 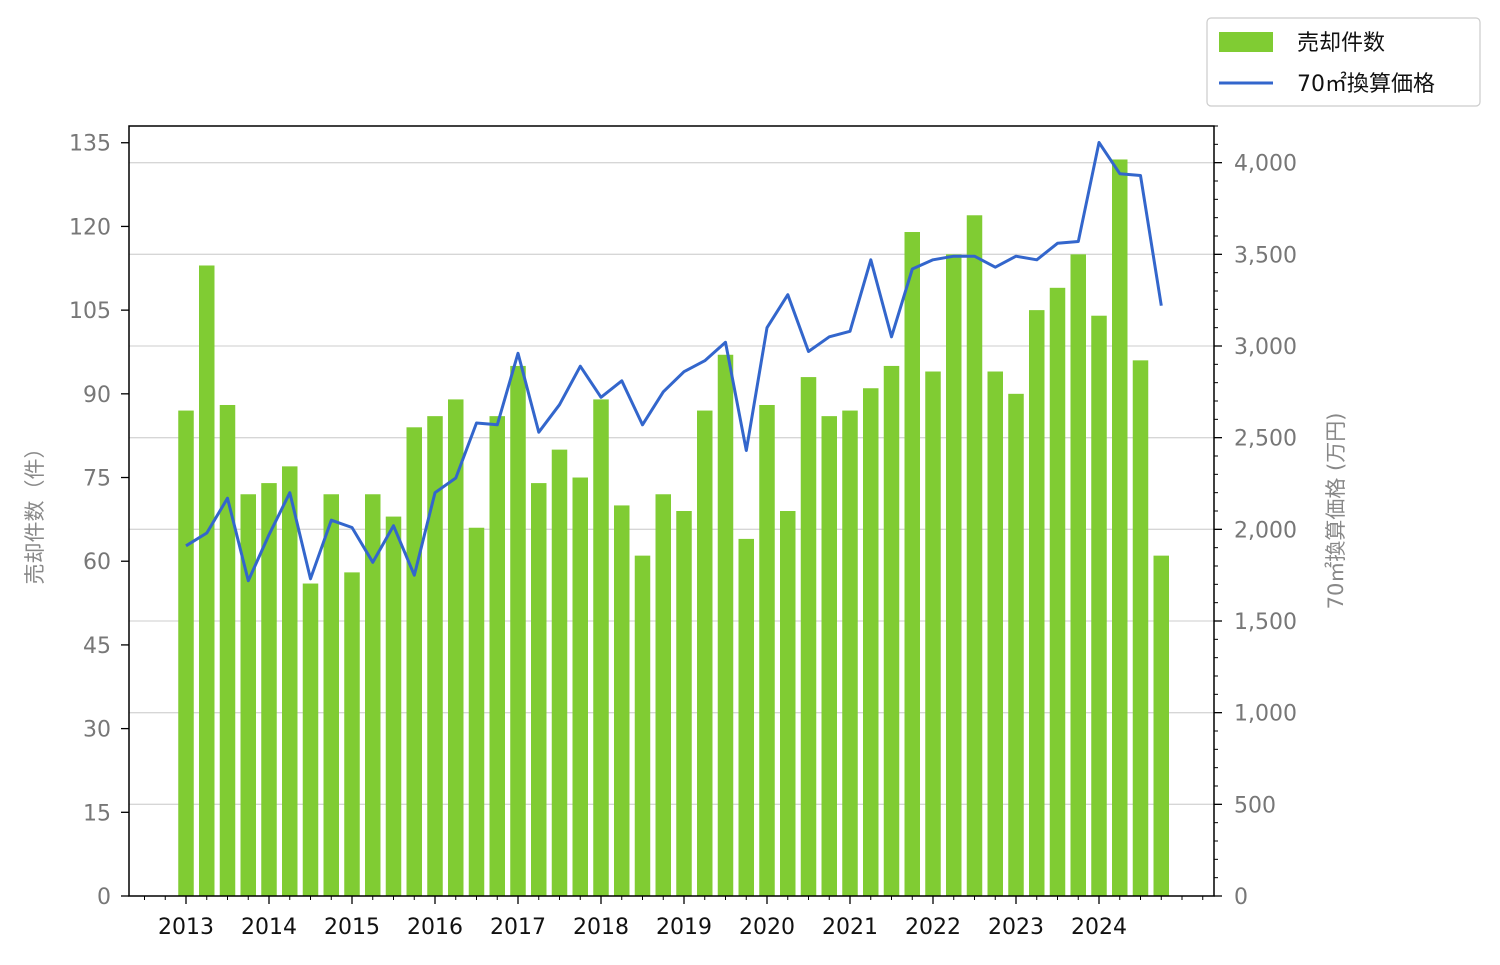 What do you see at coordinates (1265, 439) in the screenshot?
I see `right-tick-label: 2,500` at bounding box center [1265, 439].